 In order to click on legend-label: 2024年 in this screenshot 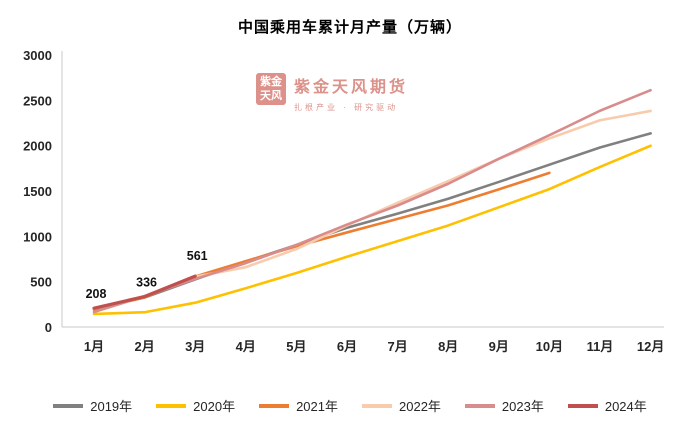, I will do `click(625, 406)`.